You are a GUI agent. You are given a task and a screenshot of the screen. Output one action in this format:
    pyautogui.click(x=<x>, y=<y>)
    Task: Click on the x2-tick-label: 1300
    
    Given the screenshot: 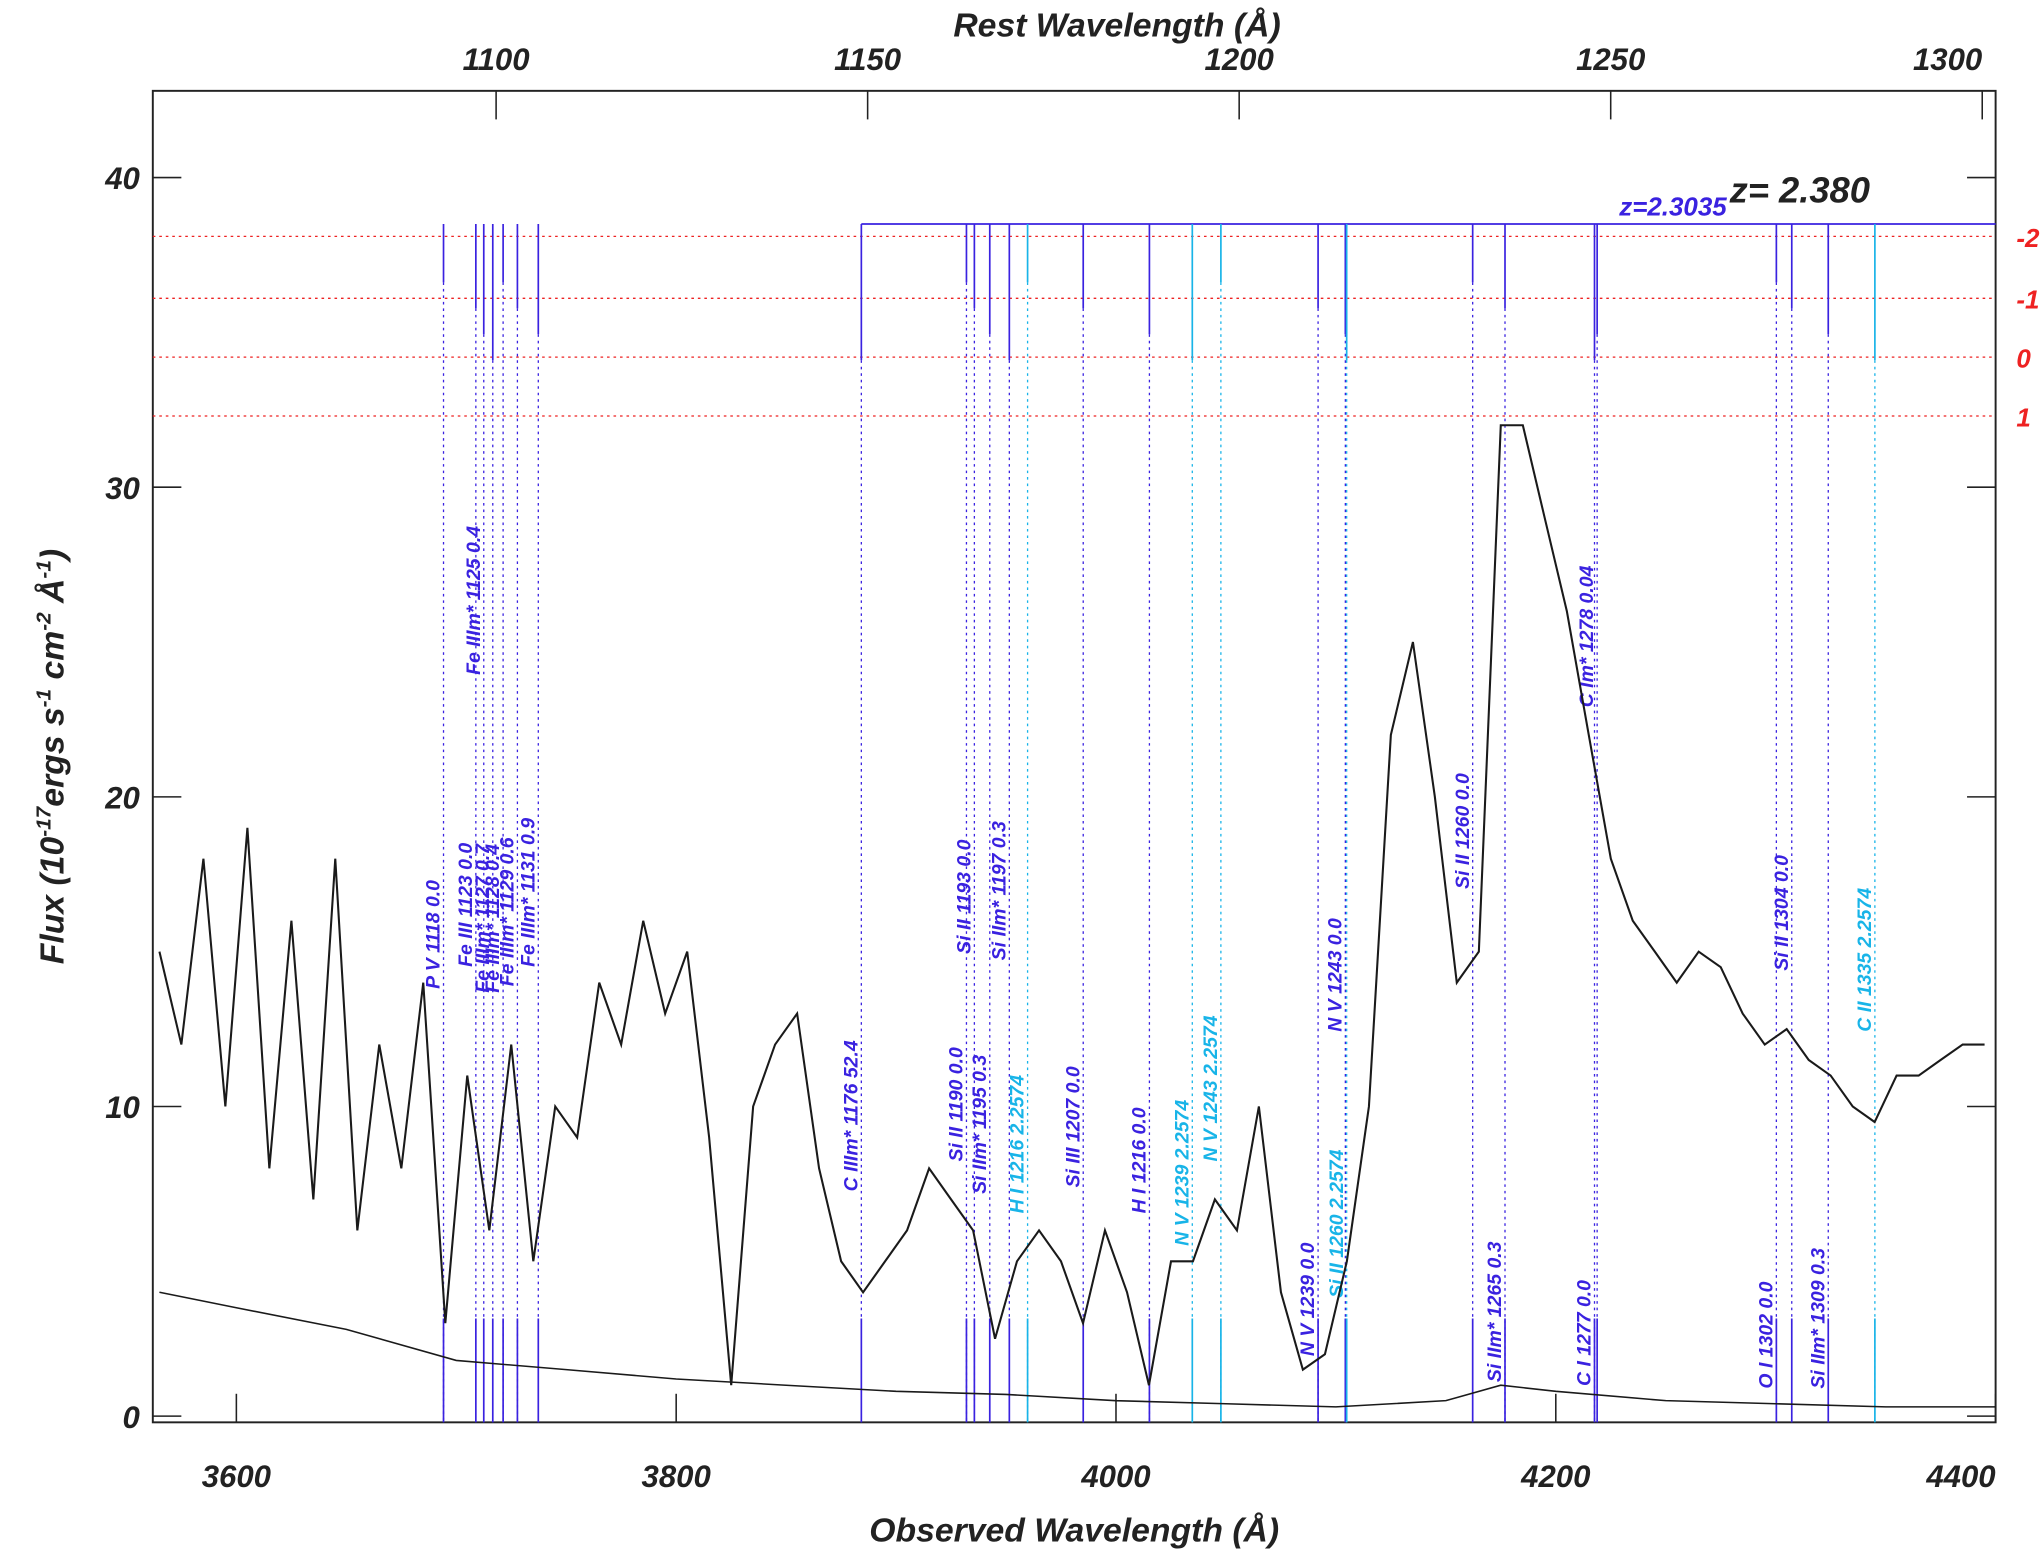 What is the action you would take?
    pyautogui.click(x=1947, y=59)
    